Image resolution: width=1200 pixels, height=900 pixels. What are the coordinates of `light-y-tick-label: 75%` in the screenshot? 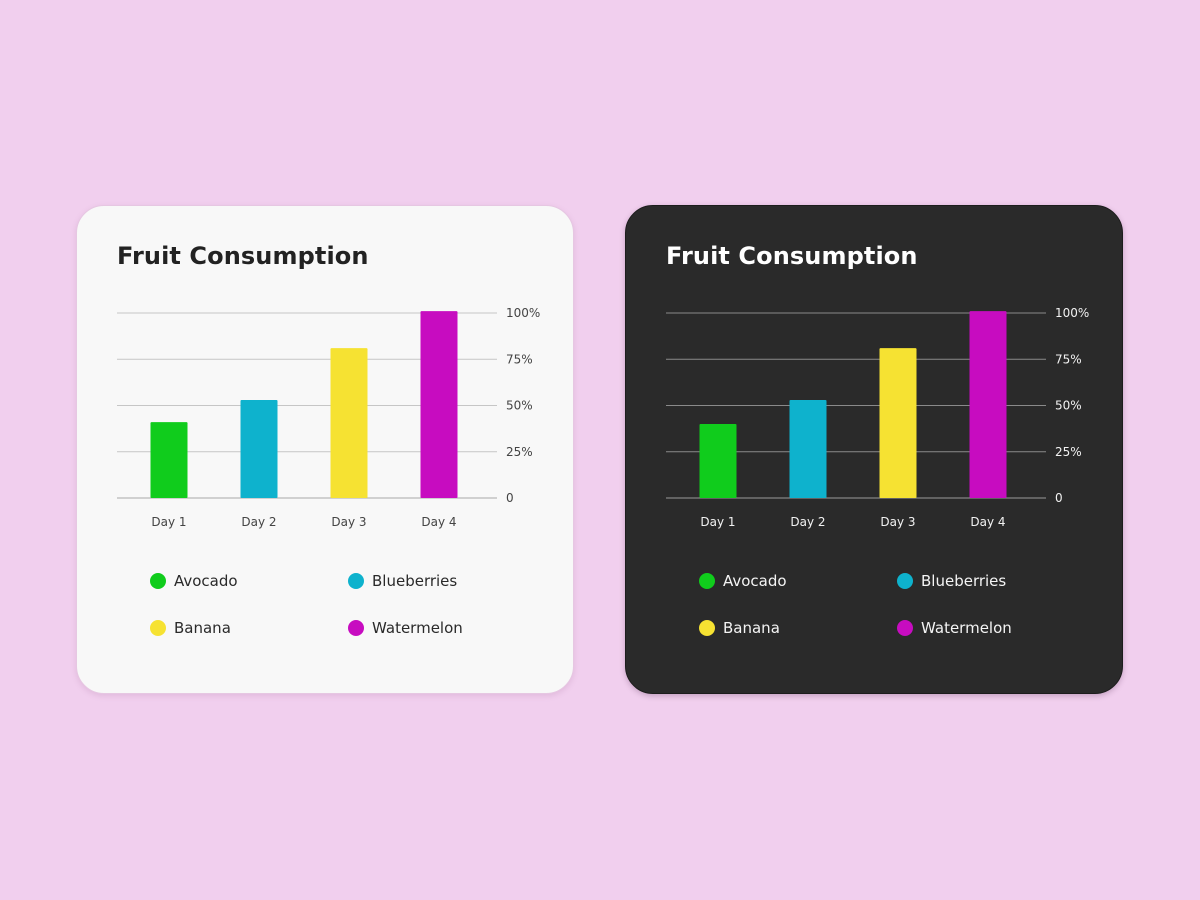 It's located at (519, 359).